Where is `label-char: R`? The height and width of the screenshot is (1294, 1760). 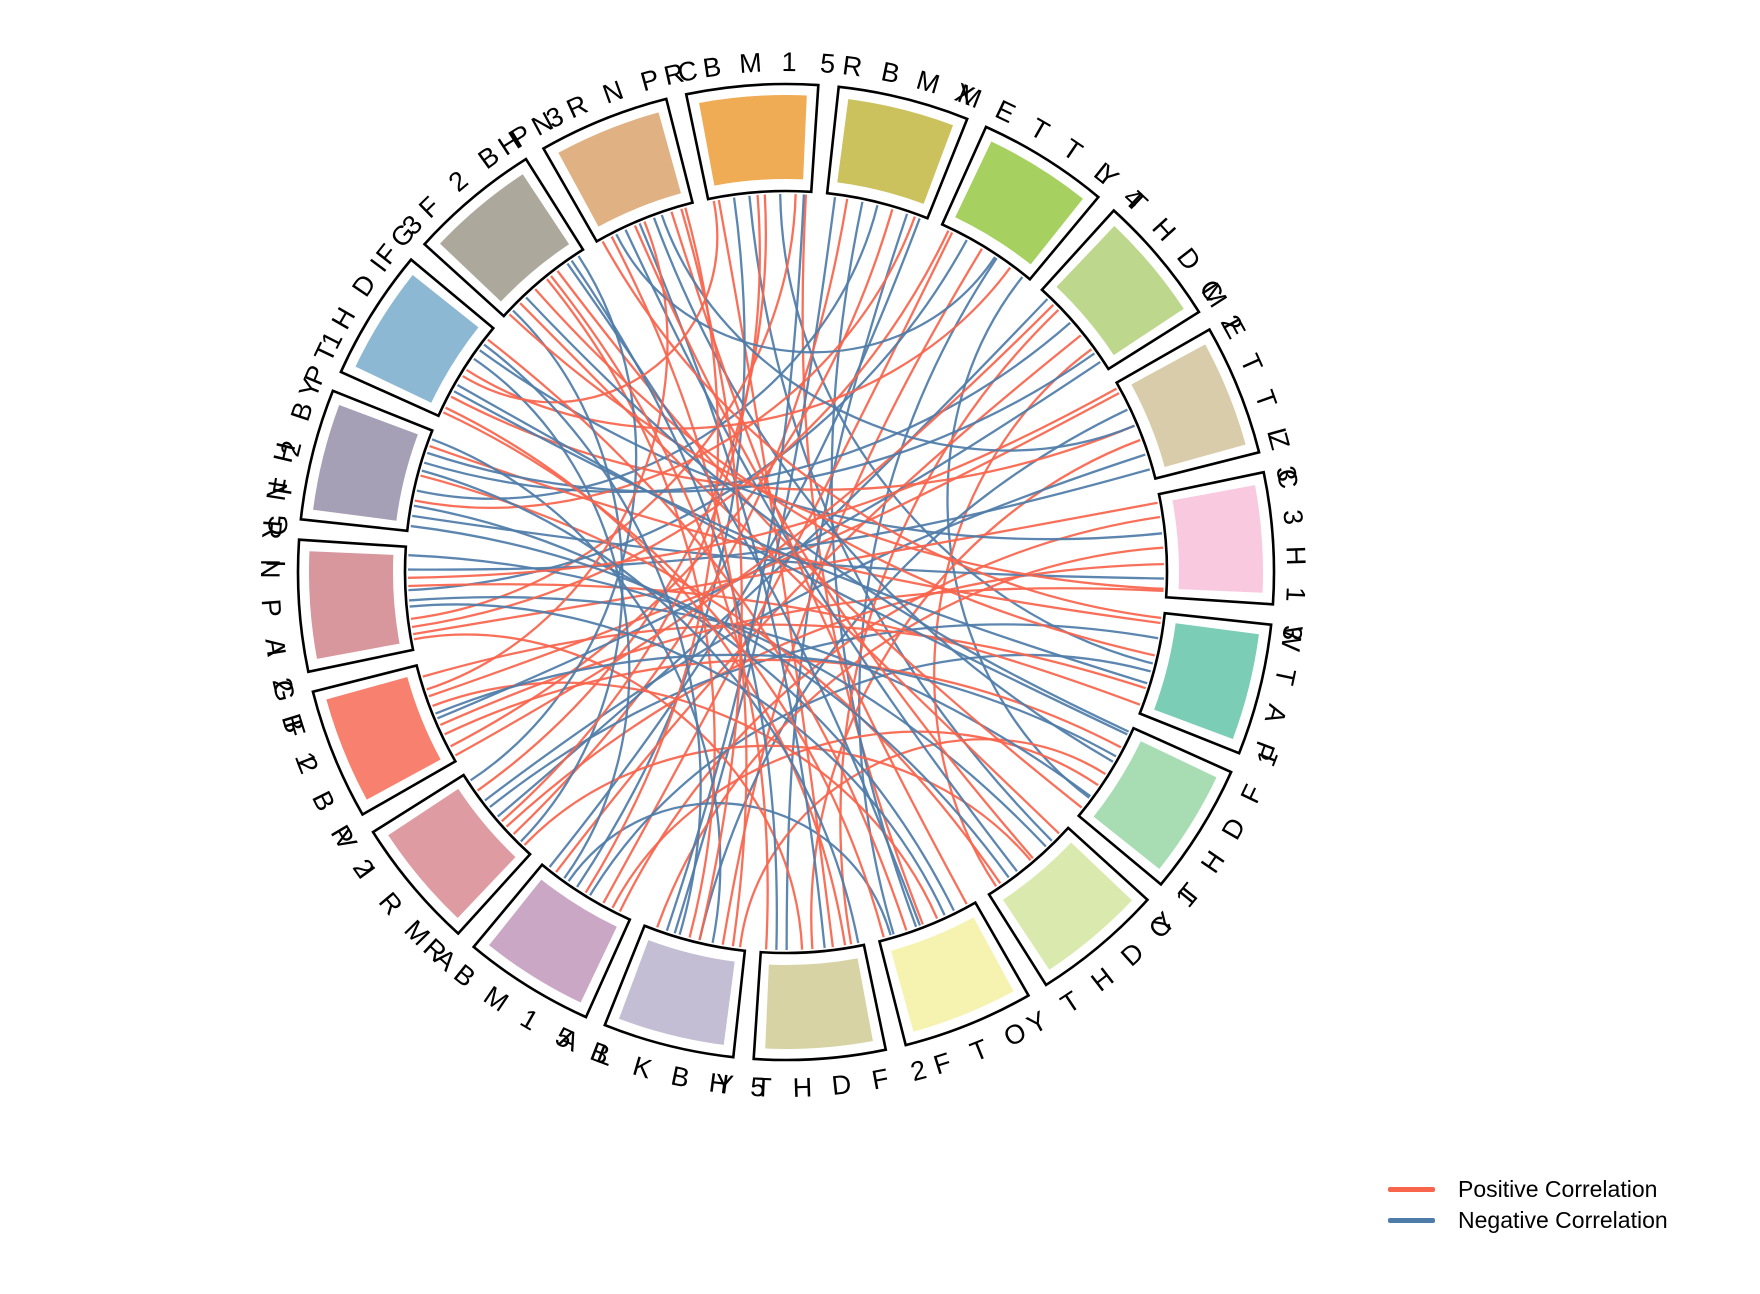
label-char: R is located at coordinates (577, 106).